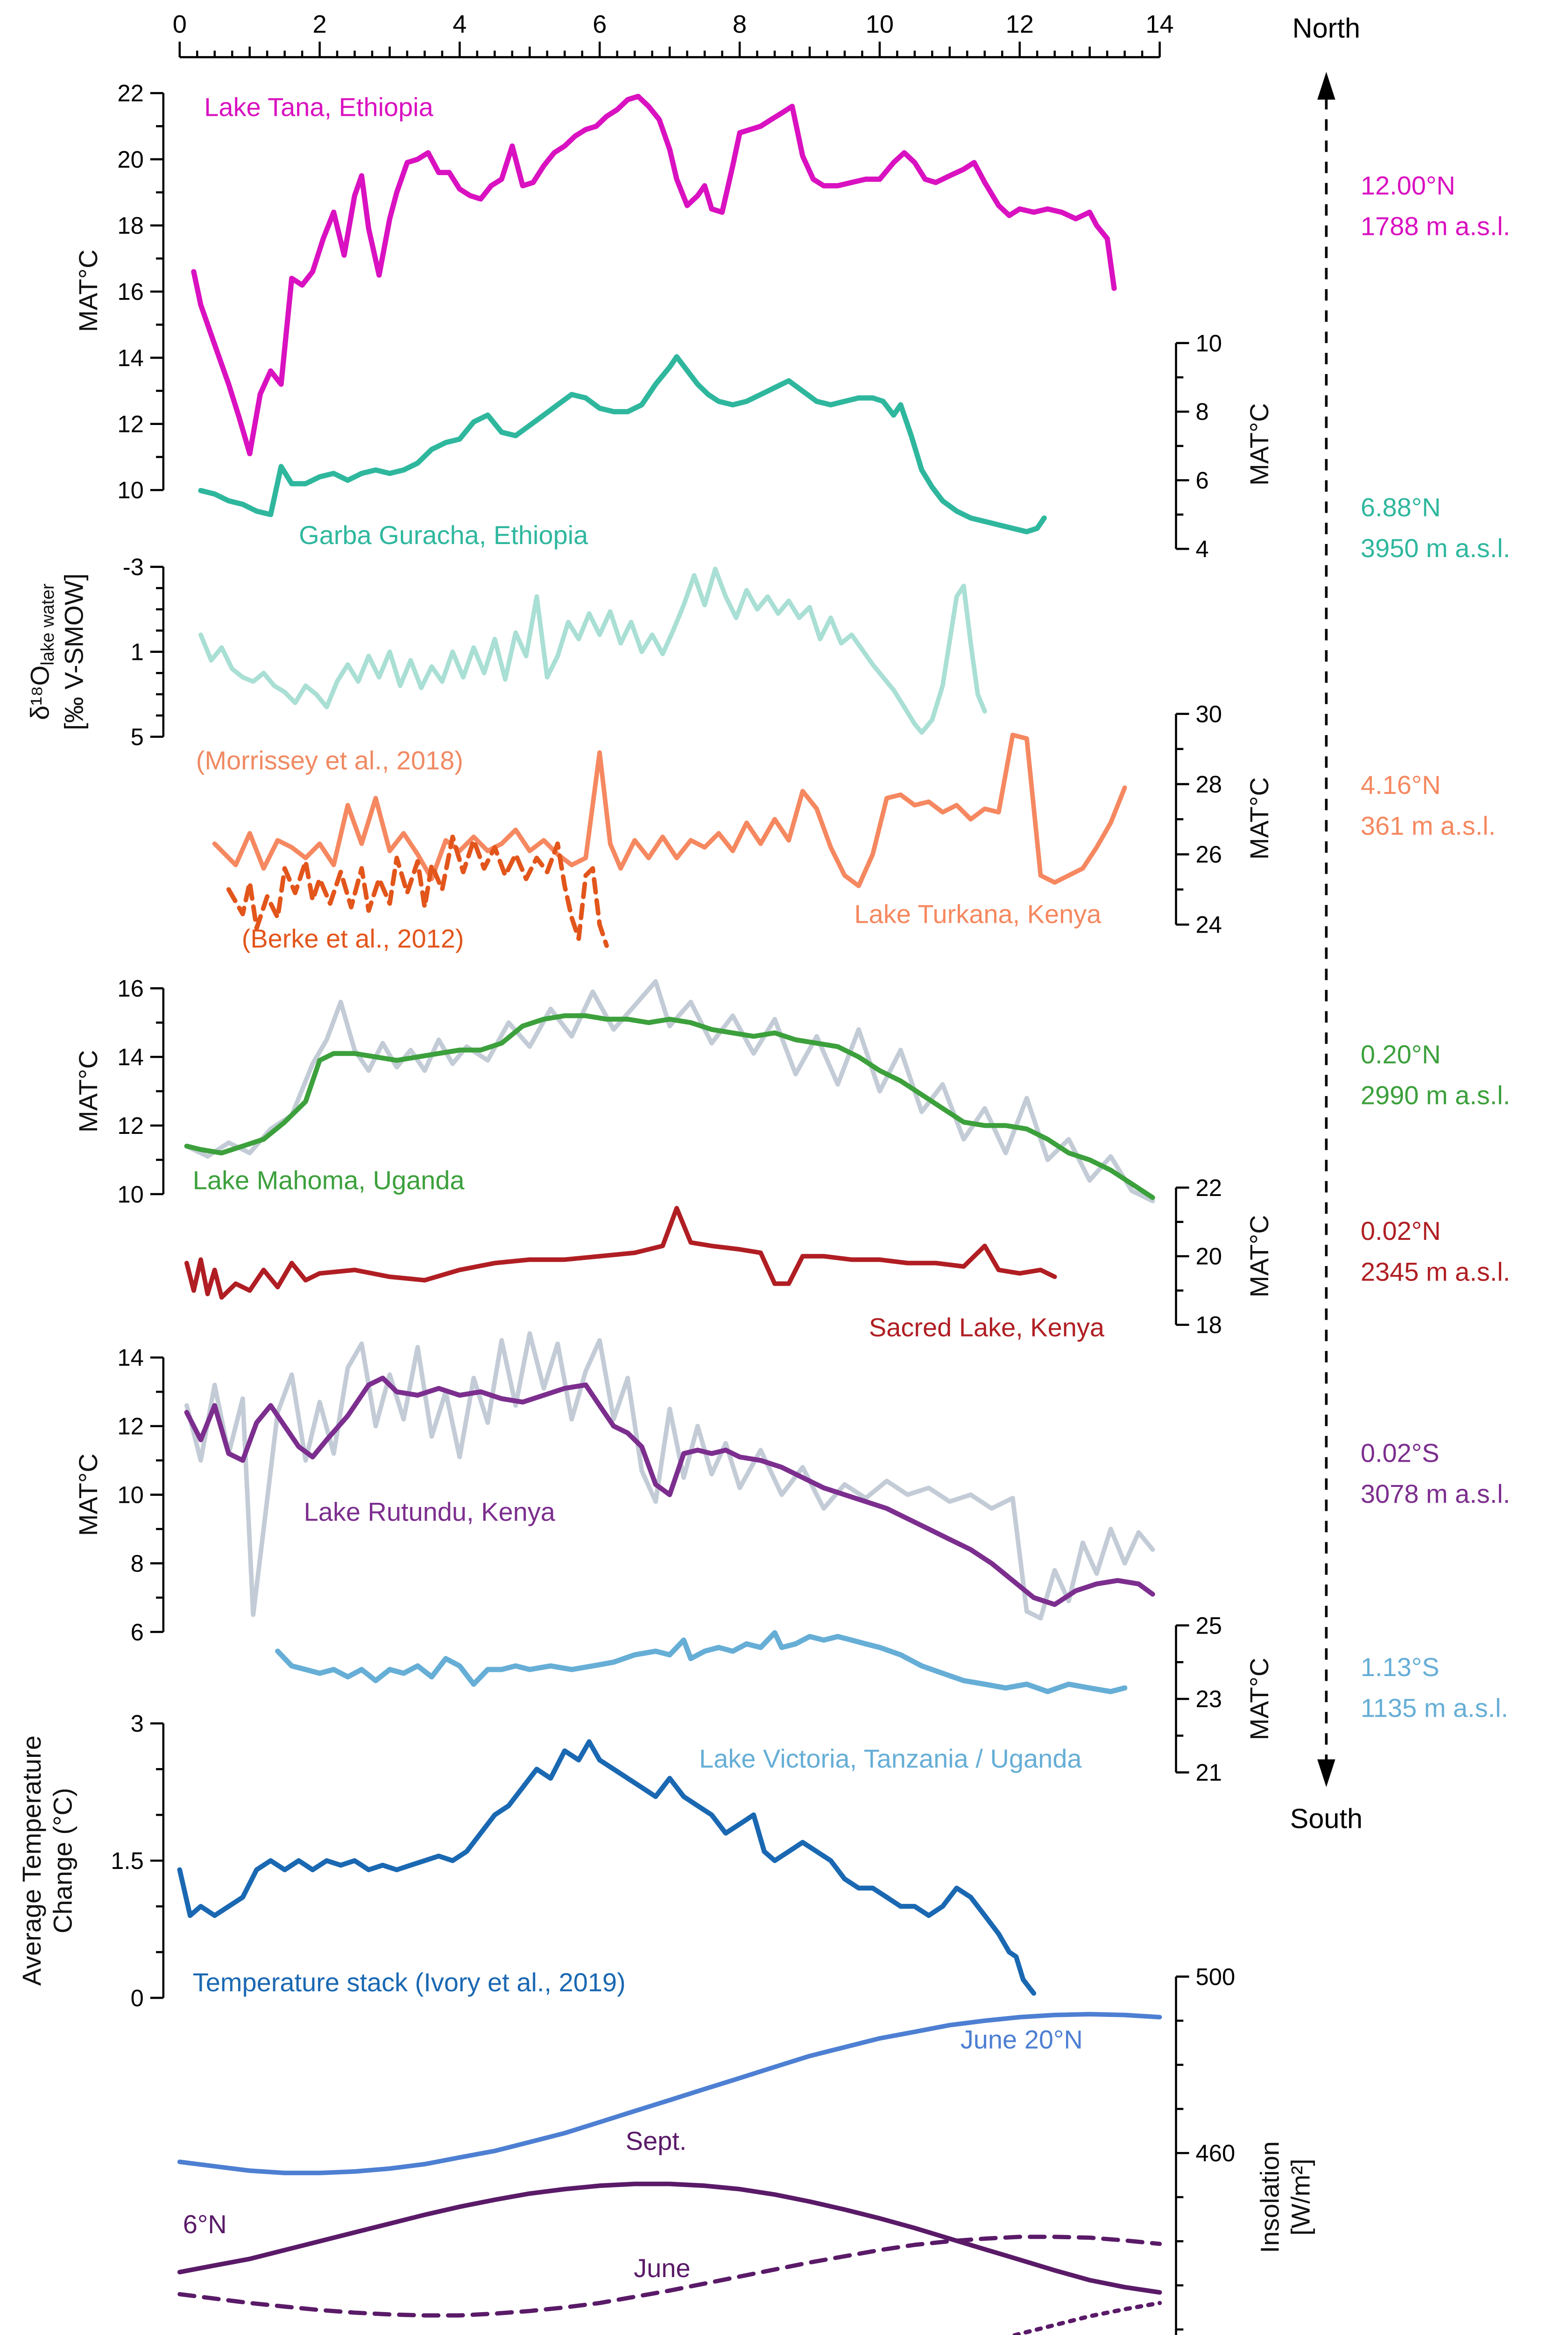  Describe the element at coordinates (127, 1861) in the screenshot. I see `svg-text: 1.5` at that location.